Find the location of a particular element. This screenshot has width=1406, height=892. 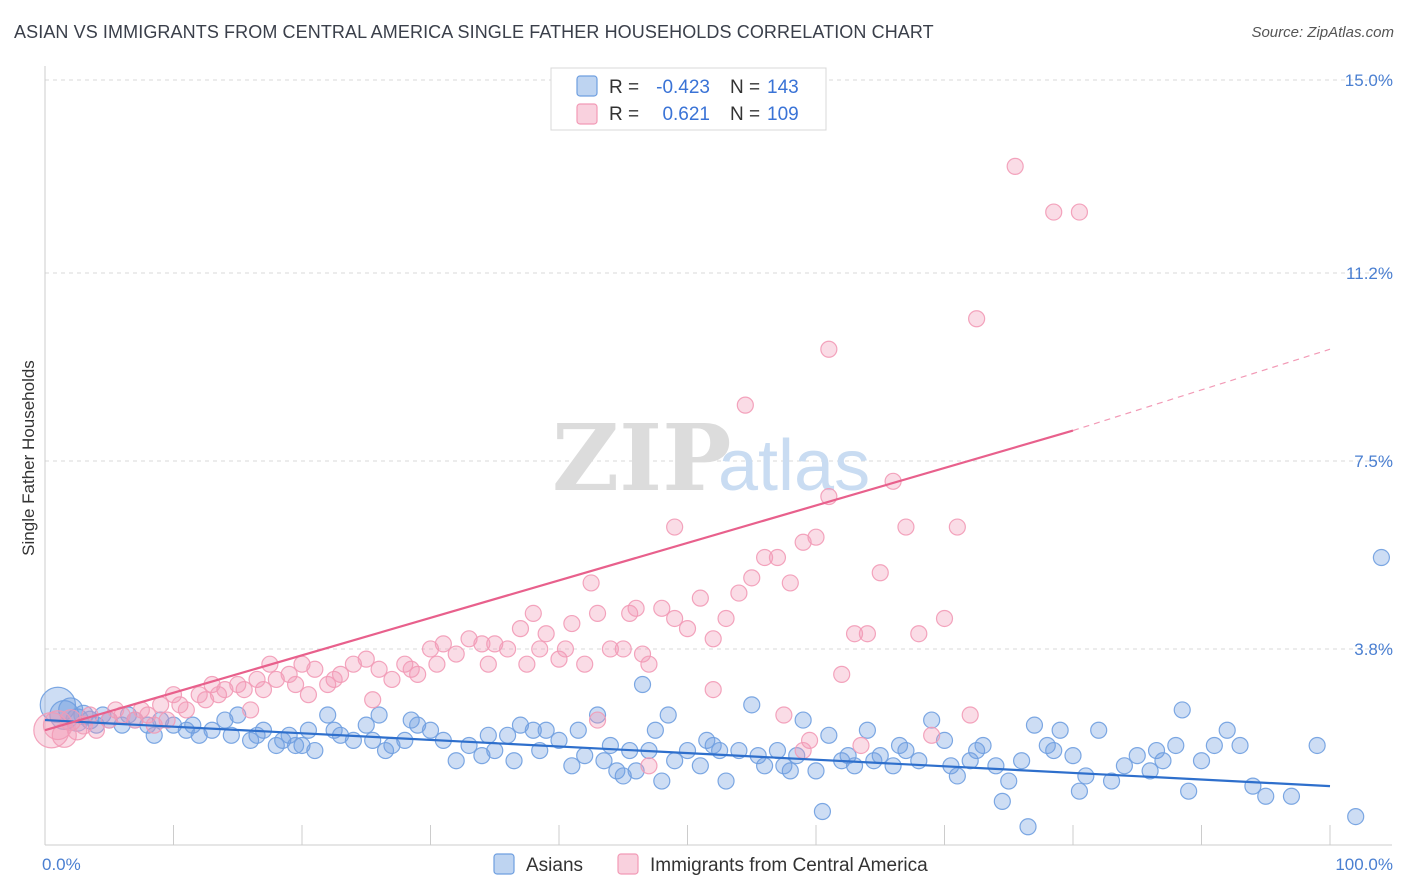

immigrants-trend-extension is located at coordinates (1201, 390).